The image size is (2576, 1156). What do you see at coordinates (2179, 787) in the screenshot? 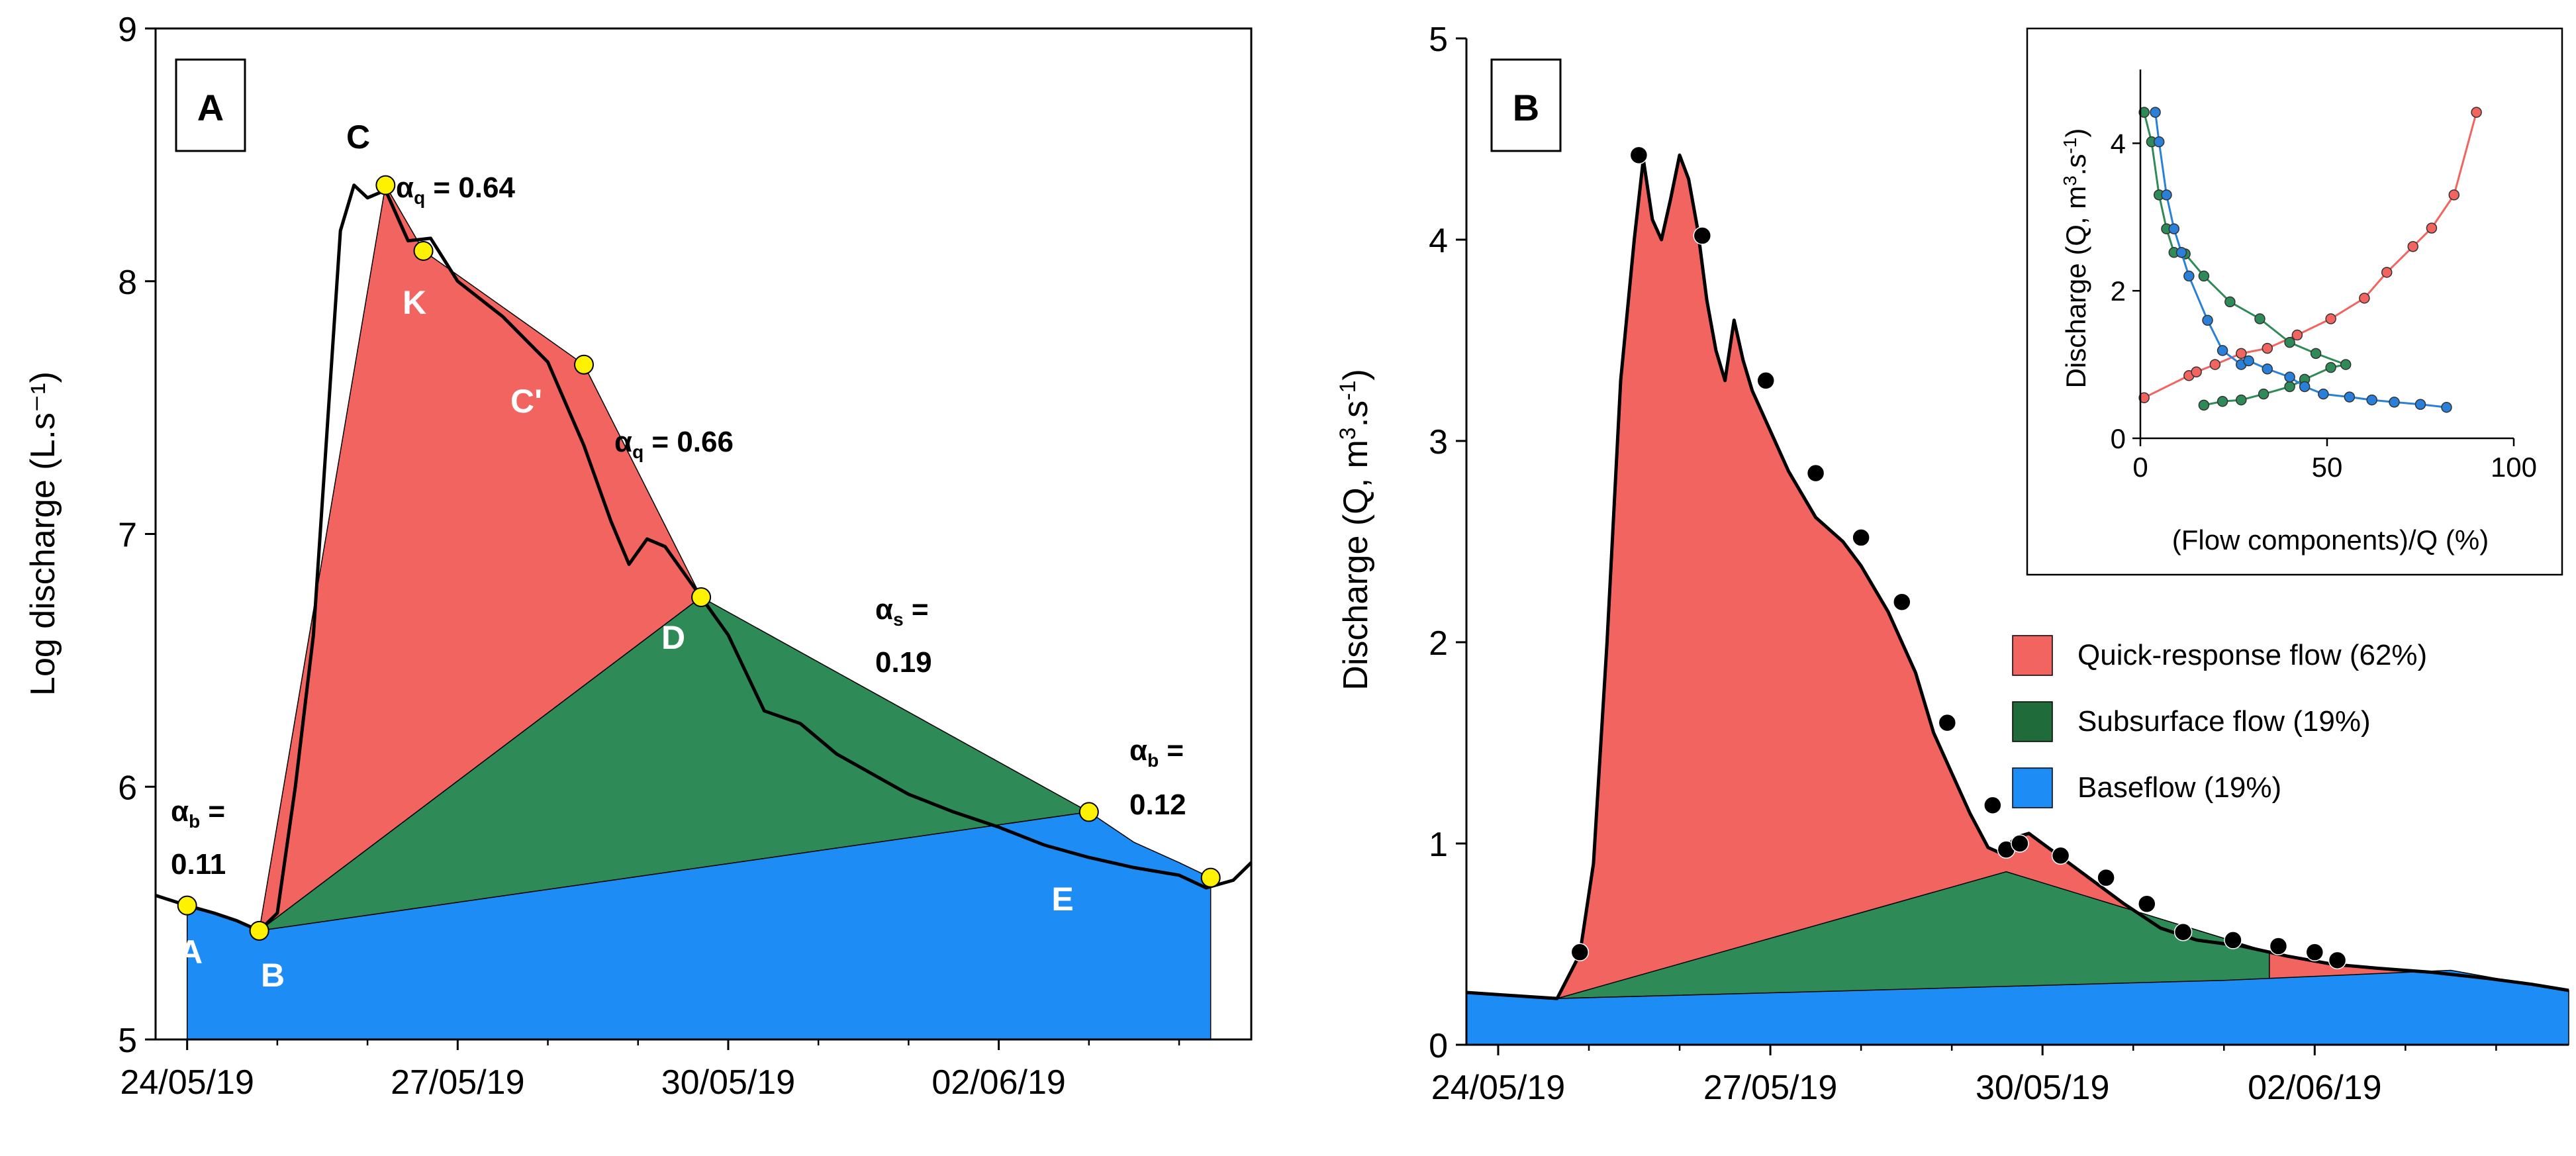
I see `legend-label-baseflow: Baseflow (19%)` at bounding box center [2179, 787].